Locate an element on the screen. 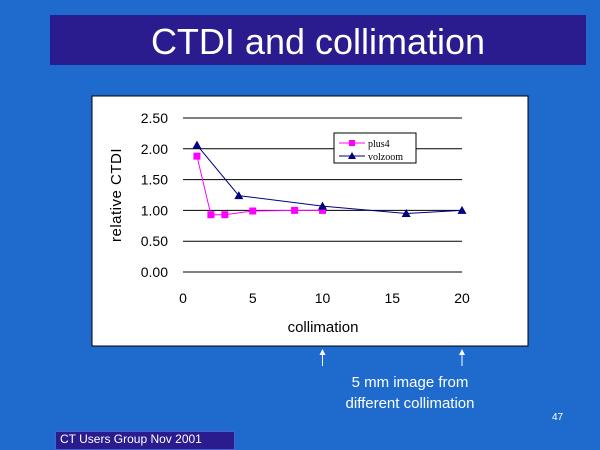  y-tick-label: 1.00 is located at coordinates (154, 210).